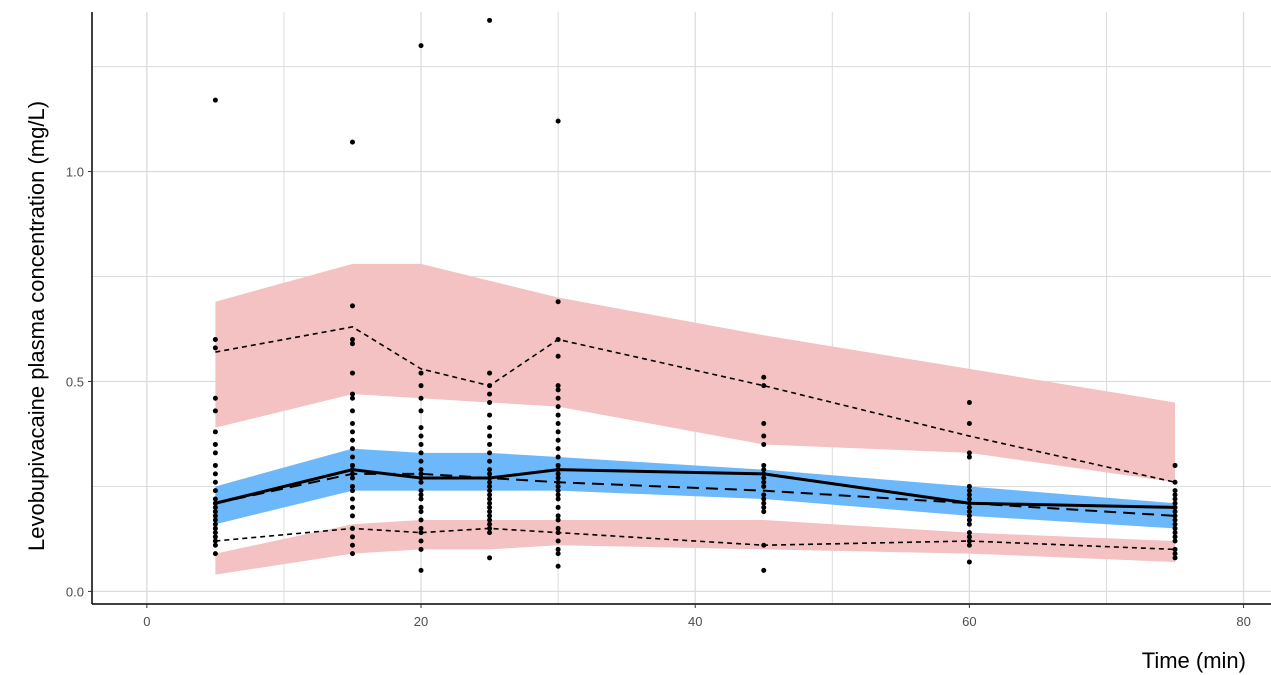 The height and width of the screenshot is (675, 1271). I want to click on x-tick-label: 0, so click(146, 621).